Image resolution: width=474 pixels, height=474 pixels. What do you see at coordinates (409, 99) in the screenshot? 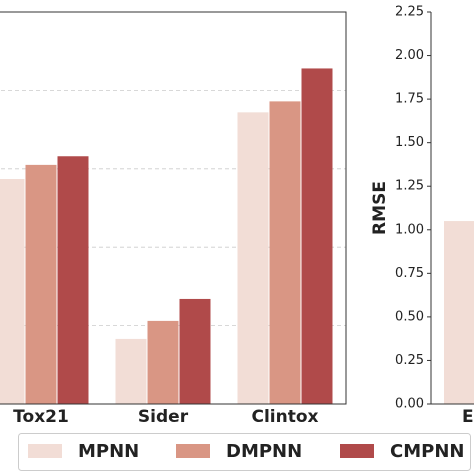
I see `y-tick-label: 1.75` at bounding box center [409, 99].